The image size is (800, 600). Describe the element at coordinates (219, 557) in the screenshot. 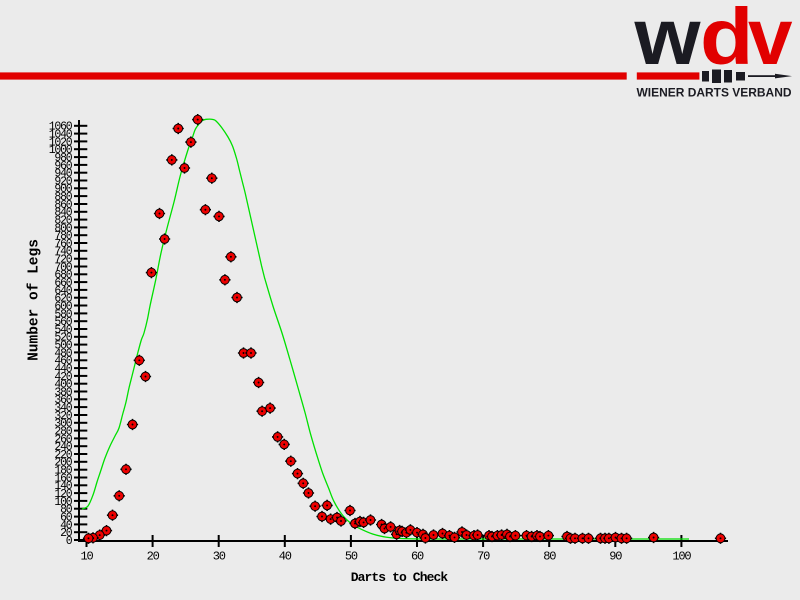

I see `svg-text: 30` at that location.